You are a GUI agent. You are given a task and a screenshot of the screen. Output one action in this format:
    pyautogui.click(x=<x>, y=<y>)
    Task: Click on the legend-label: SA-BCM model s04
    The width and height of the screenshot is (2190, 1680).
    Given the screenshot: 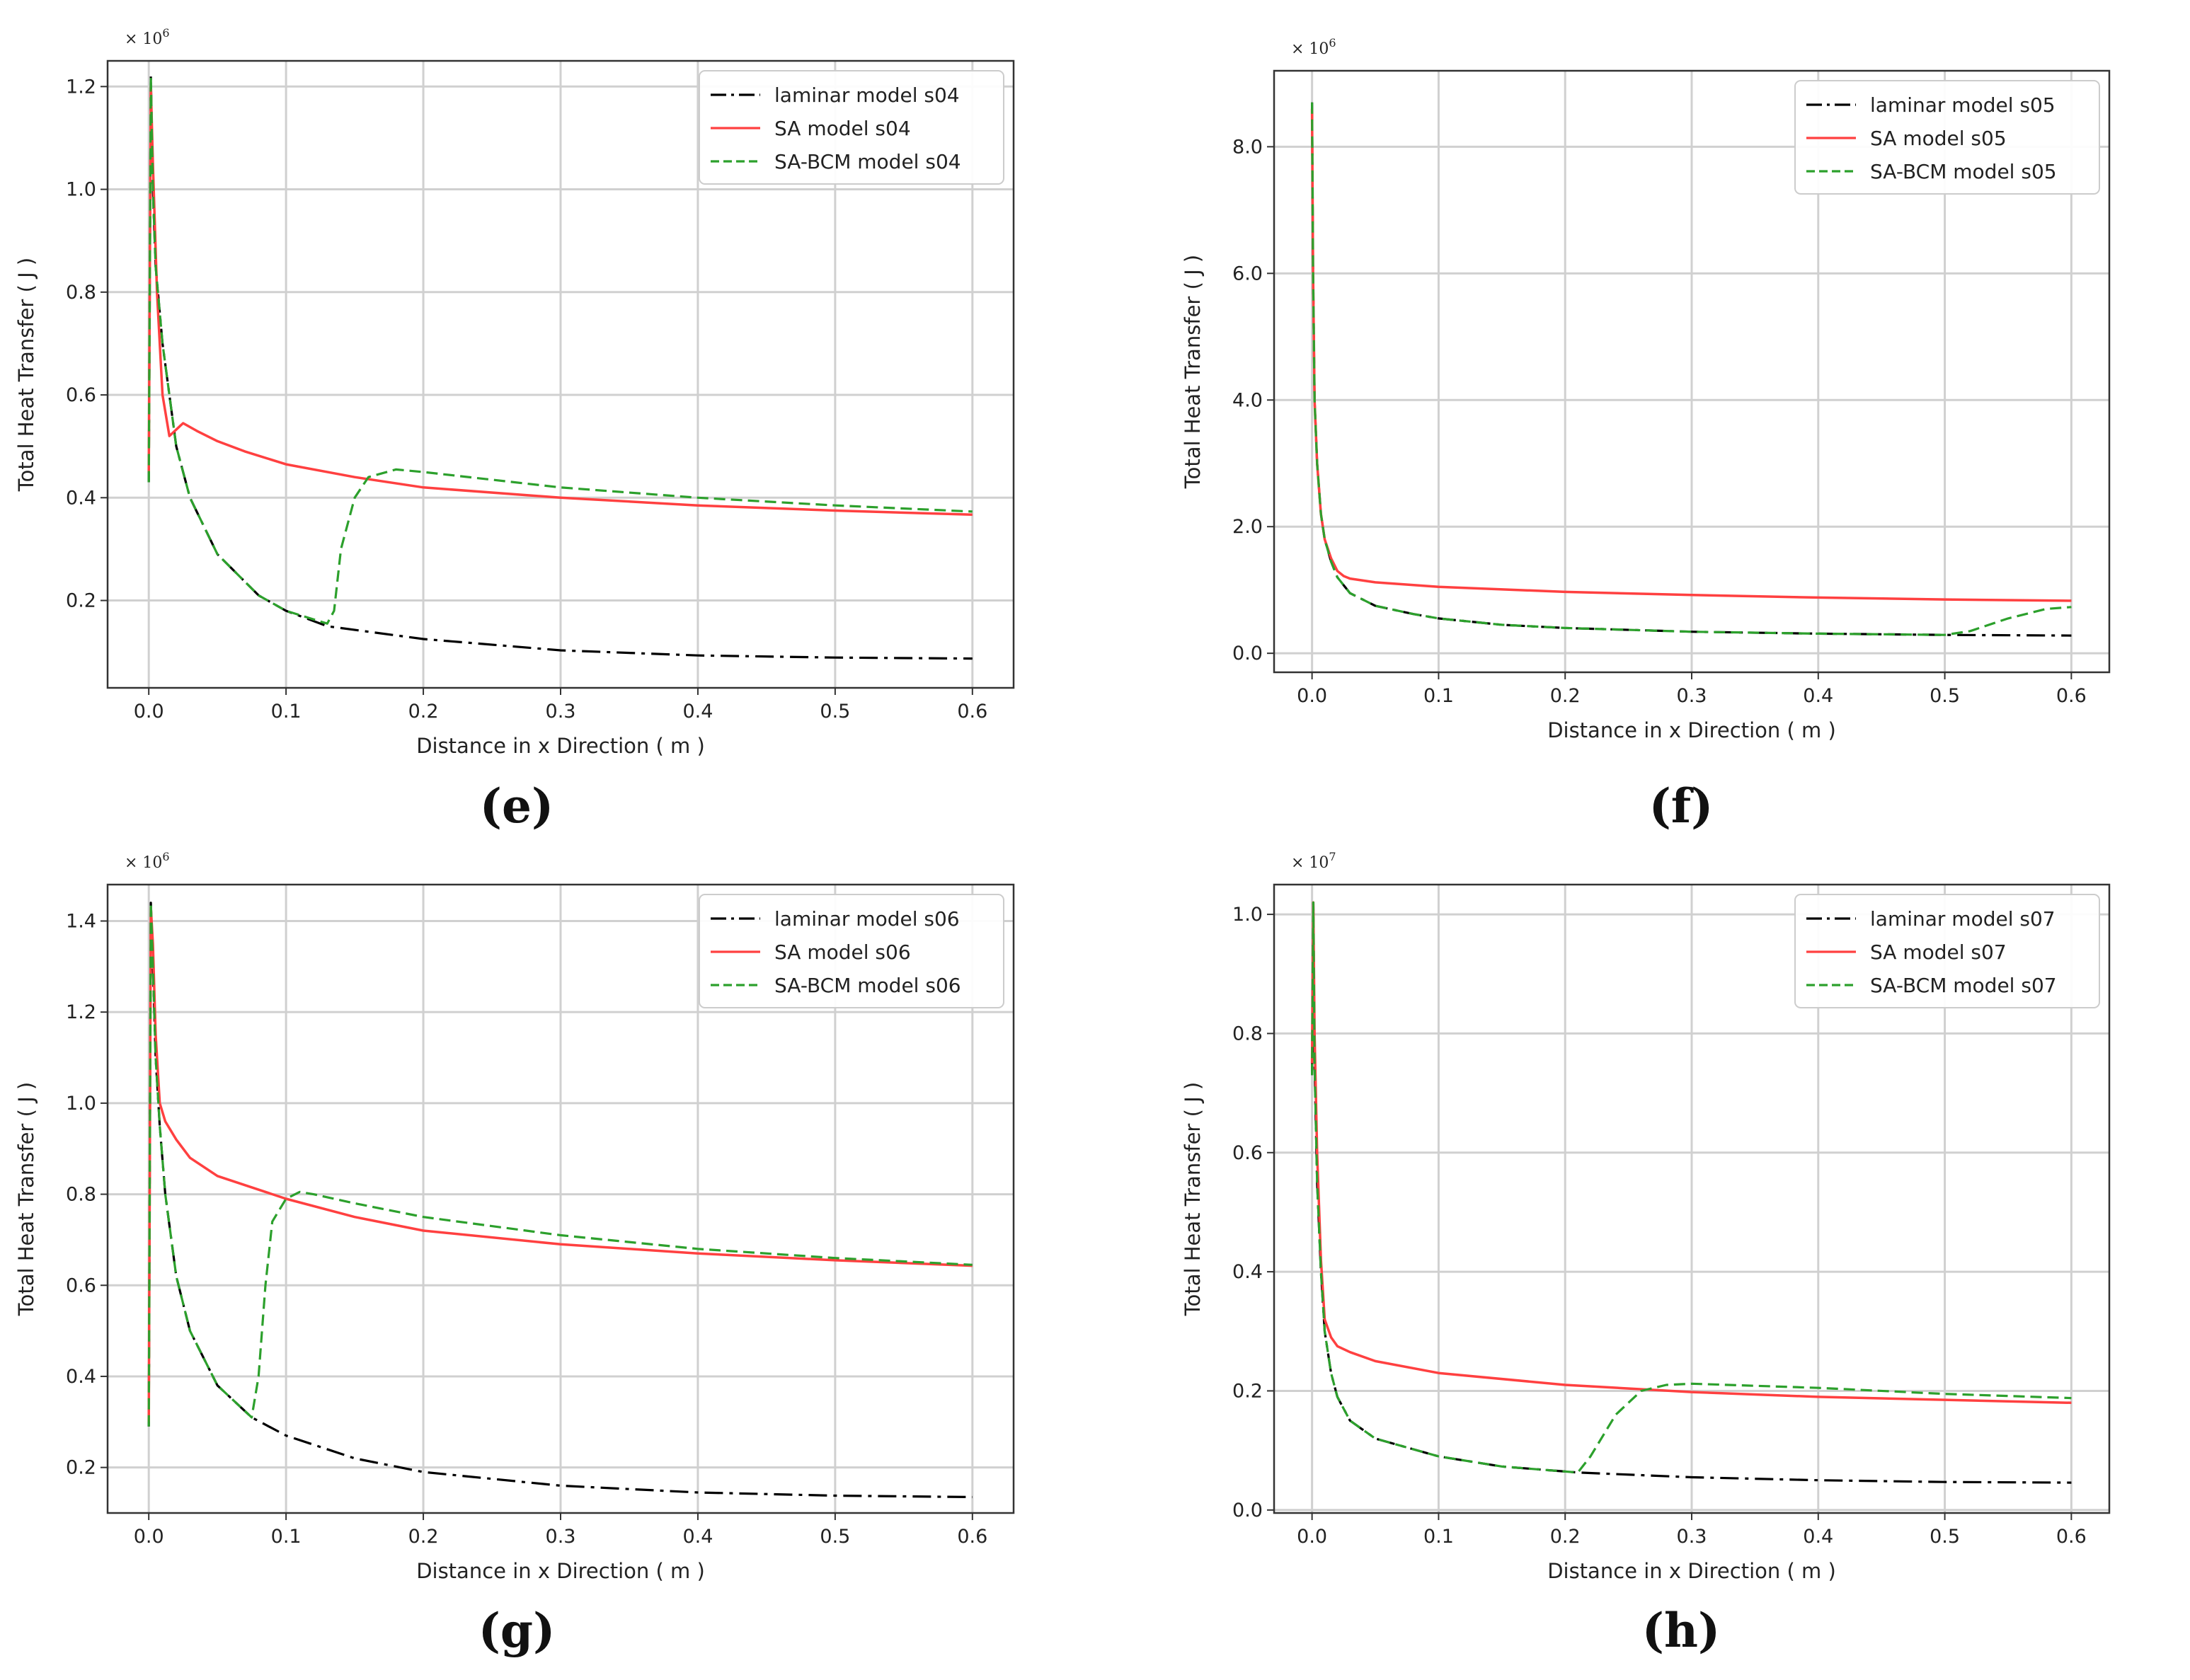 What is the action you would take?
    pyautogui.click(x=868, y=162)
    